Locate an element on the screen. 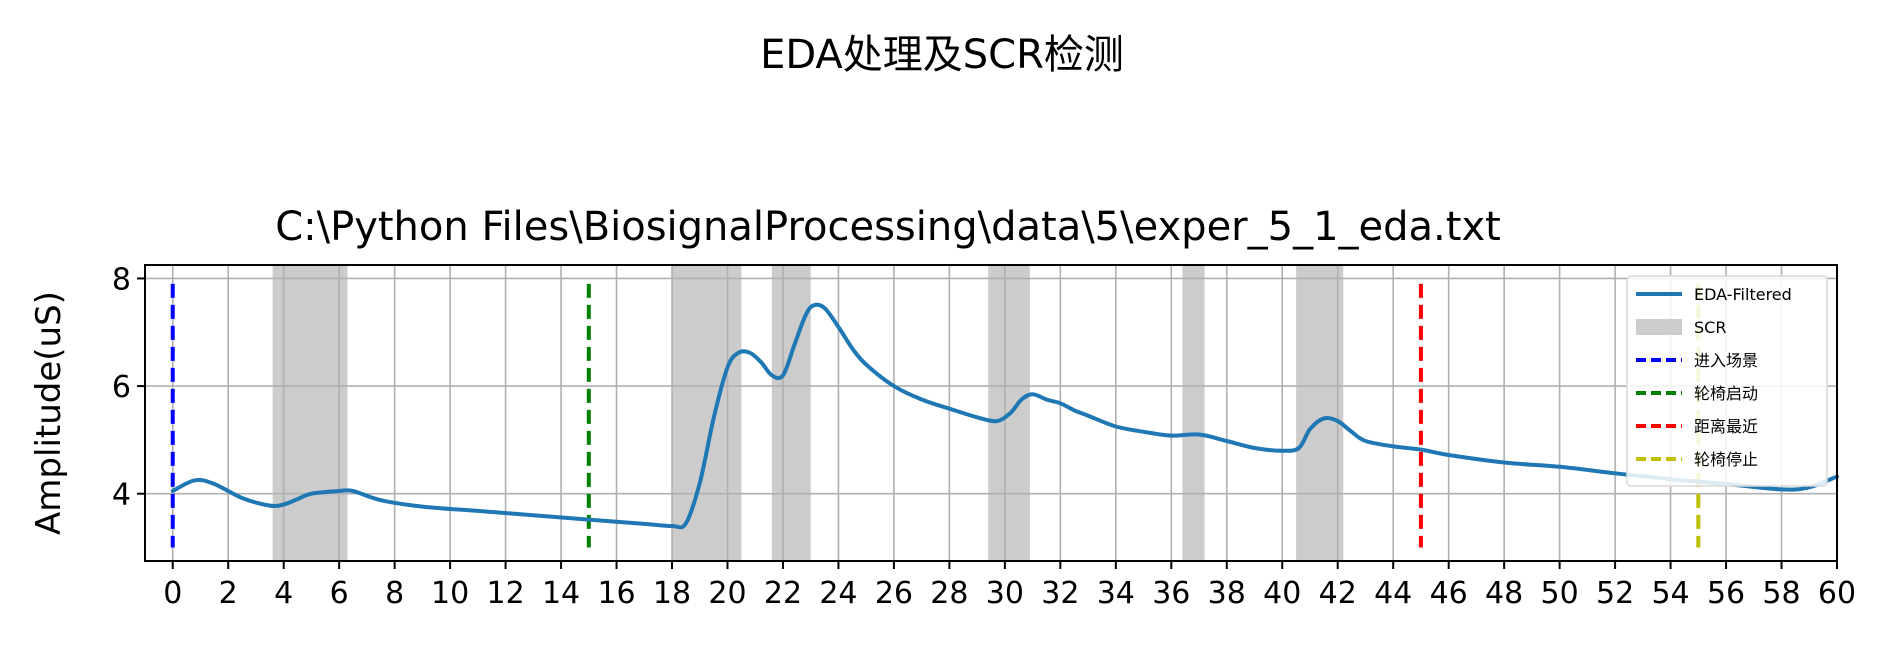 Image resolution: width=1885 pixels, height=662 pixels. x-tick-label-18: 18 is located at coordinates (672, 593).